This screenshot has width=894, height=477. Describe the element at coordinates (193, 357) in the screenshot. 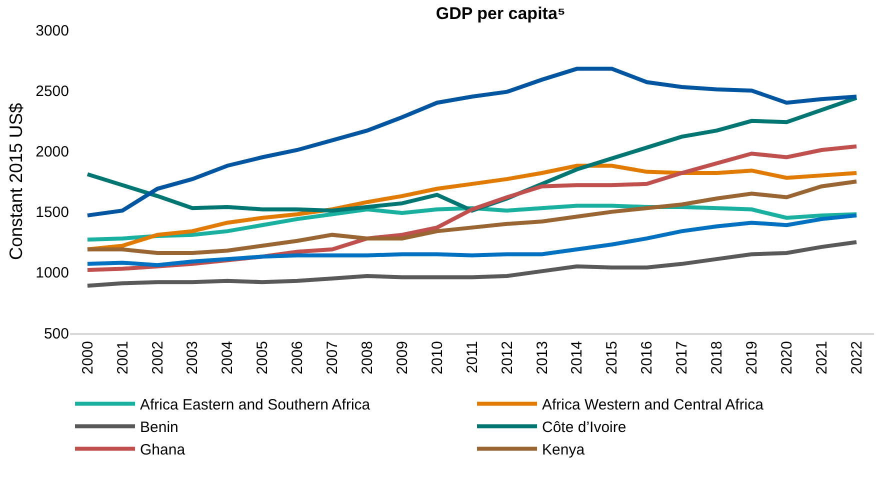

I see `x-tick-label: 2003` at that location.